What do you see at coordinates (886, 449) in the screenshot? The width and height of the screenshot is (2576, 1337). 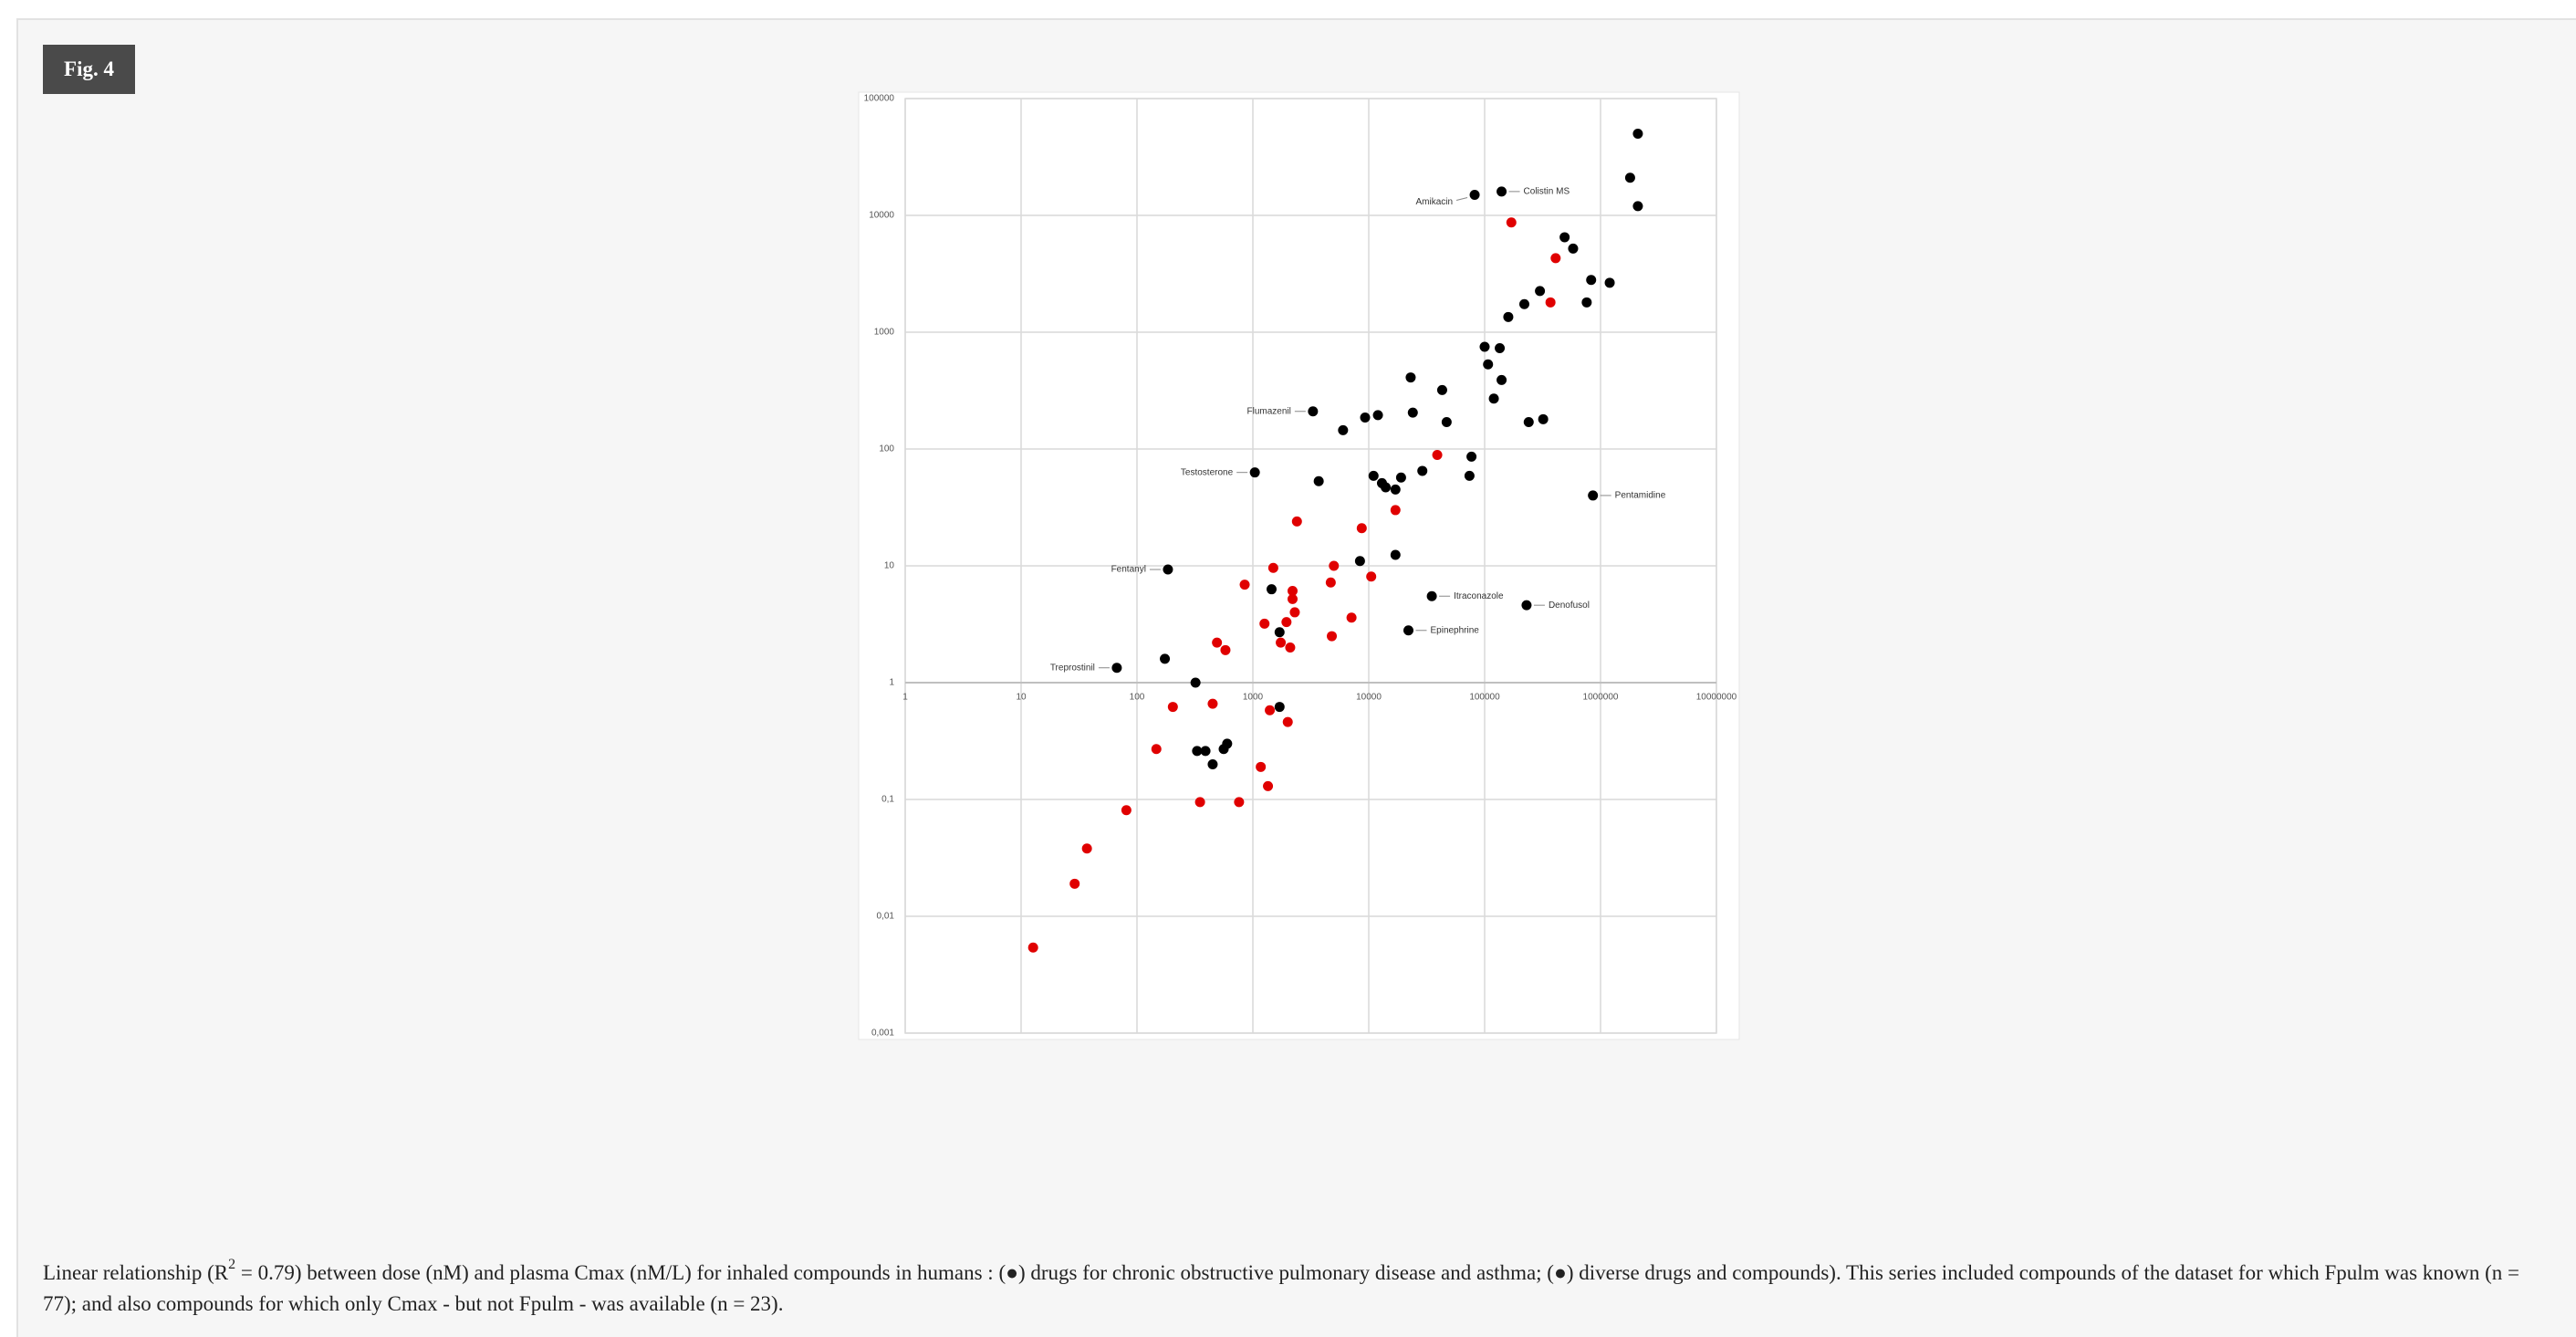 I see `y-tick-label: 100` at bounding box center [886, 449].